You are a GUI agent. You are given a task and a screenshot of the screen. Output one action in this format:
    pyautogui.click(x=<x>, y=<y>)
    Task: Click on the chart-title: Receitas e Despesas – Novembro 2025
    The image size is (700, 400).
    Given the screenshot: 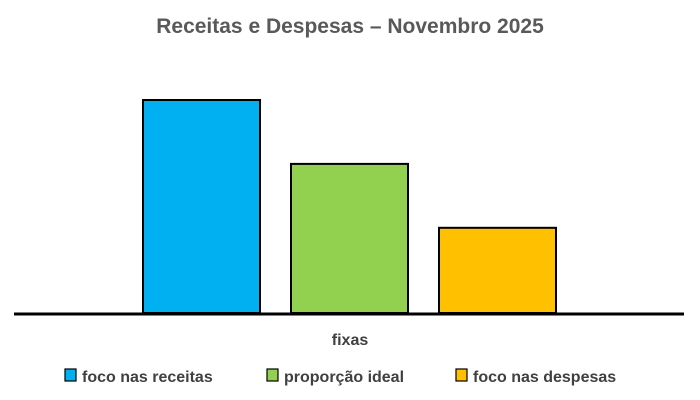 What is the action you would take?
    pyautogui.click(x=350, y=26)
    